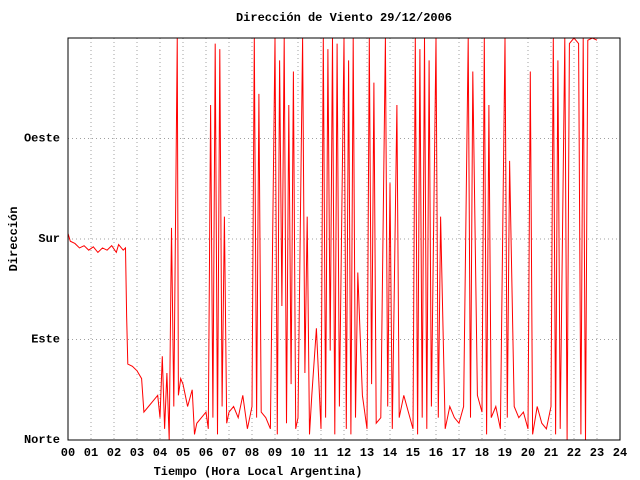 The height and width of the screenshot is (480, 640). What do you see at coordinates (298, 453) in the screenshot?
I see `x-tick-label: 10` at bounding box center [298, 453].